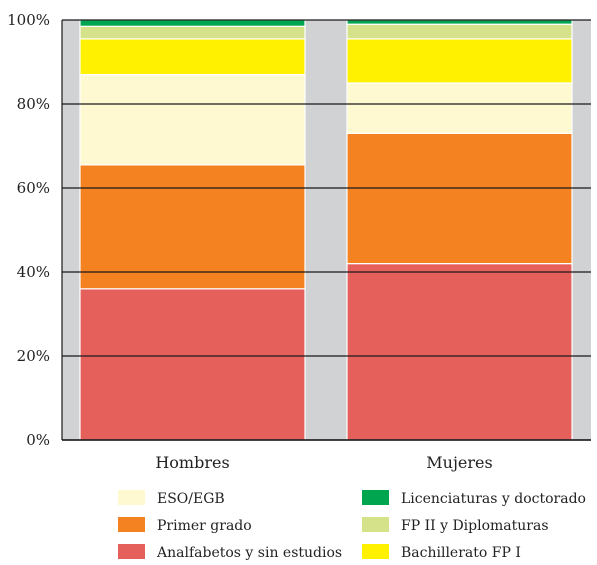 This screenshot has height=565, width=597. Describe the element at coordinates (204, 526) in the screenshot. I see `legend-label: Primer grado` at that location.